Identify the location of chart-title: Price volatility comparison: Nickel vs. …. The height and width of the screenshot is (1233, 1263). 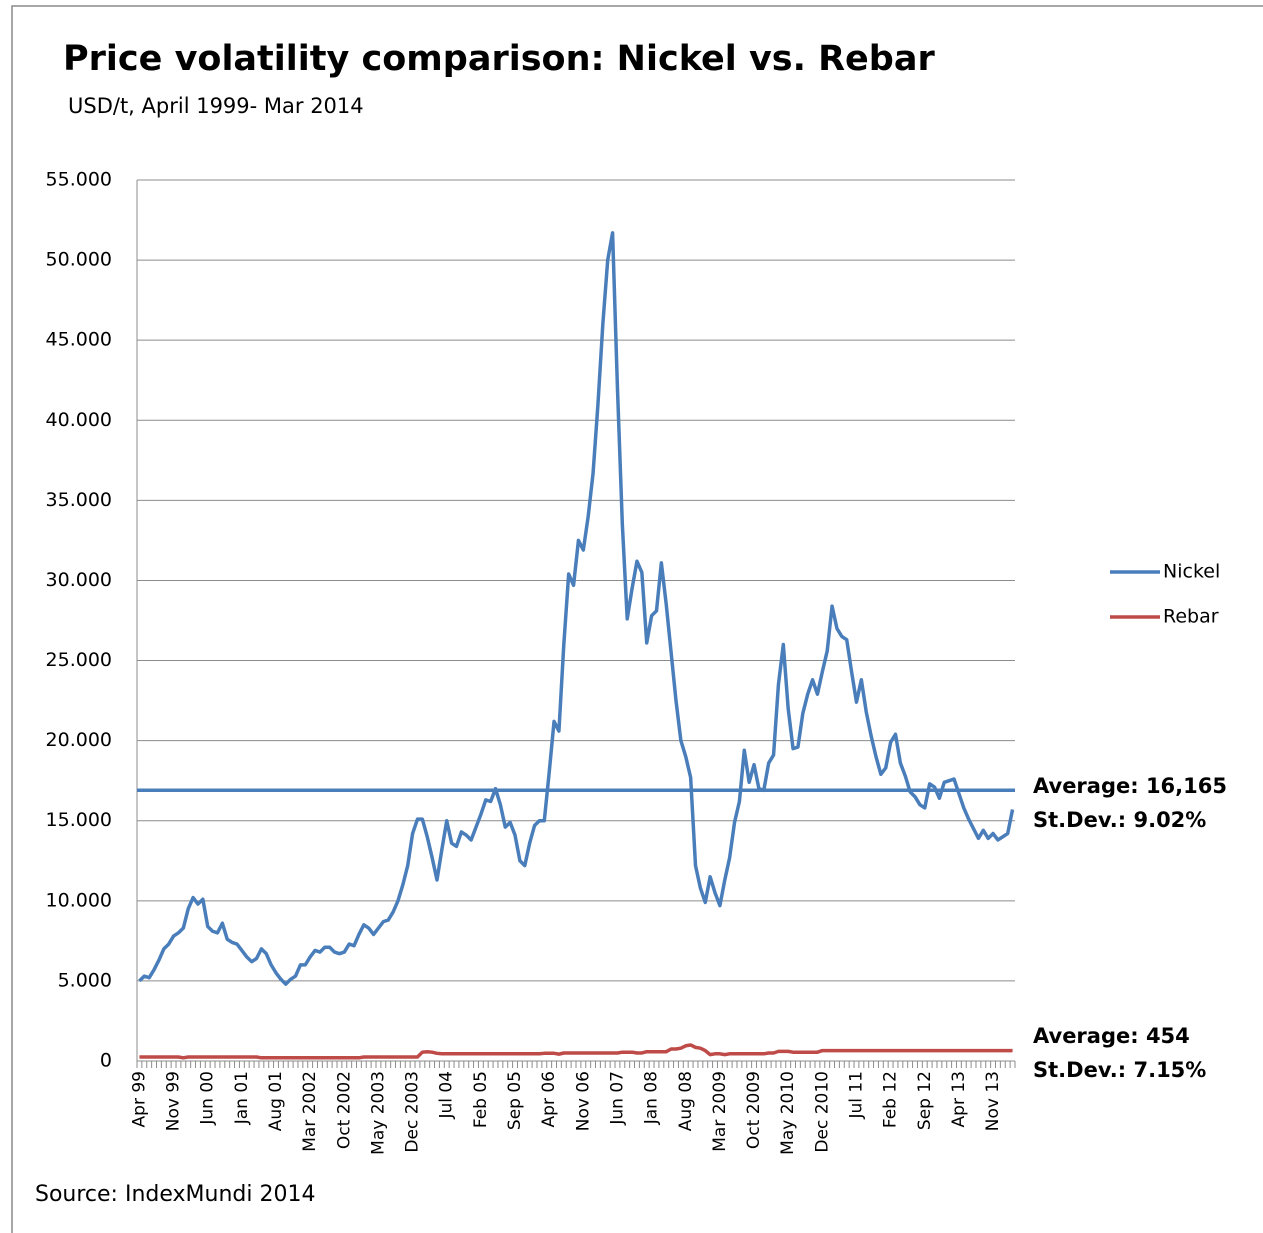
(499, 59).